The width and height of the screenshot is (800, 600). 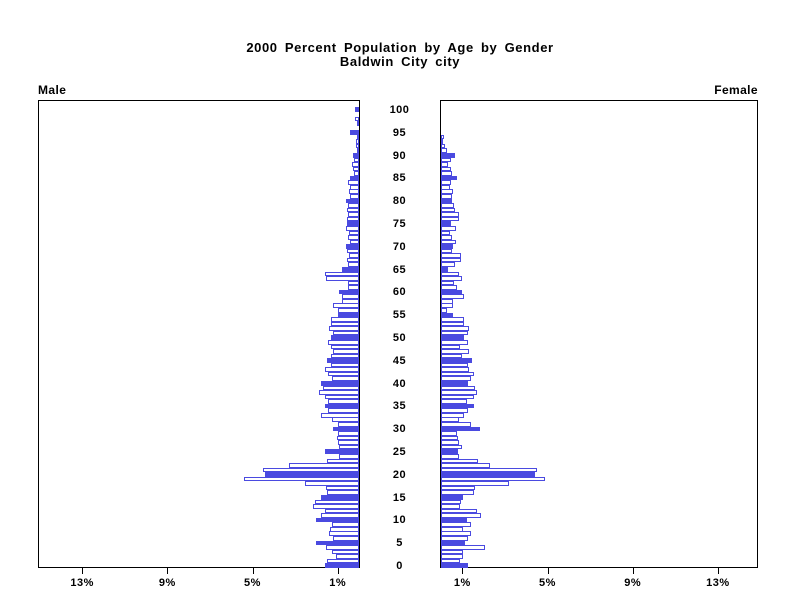 I want to click on age-axis-label-90: 90, so click(x=399, y=155).